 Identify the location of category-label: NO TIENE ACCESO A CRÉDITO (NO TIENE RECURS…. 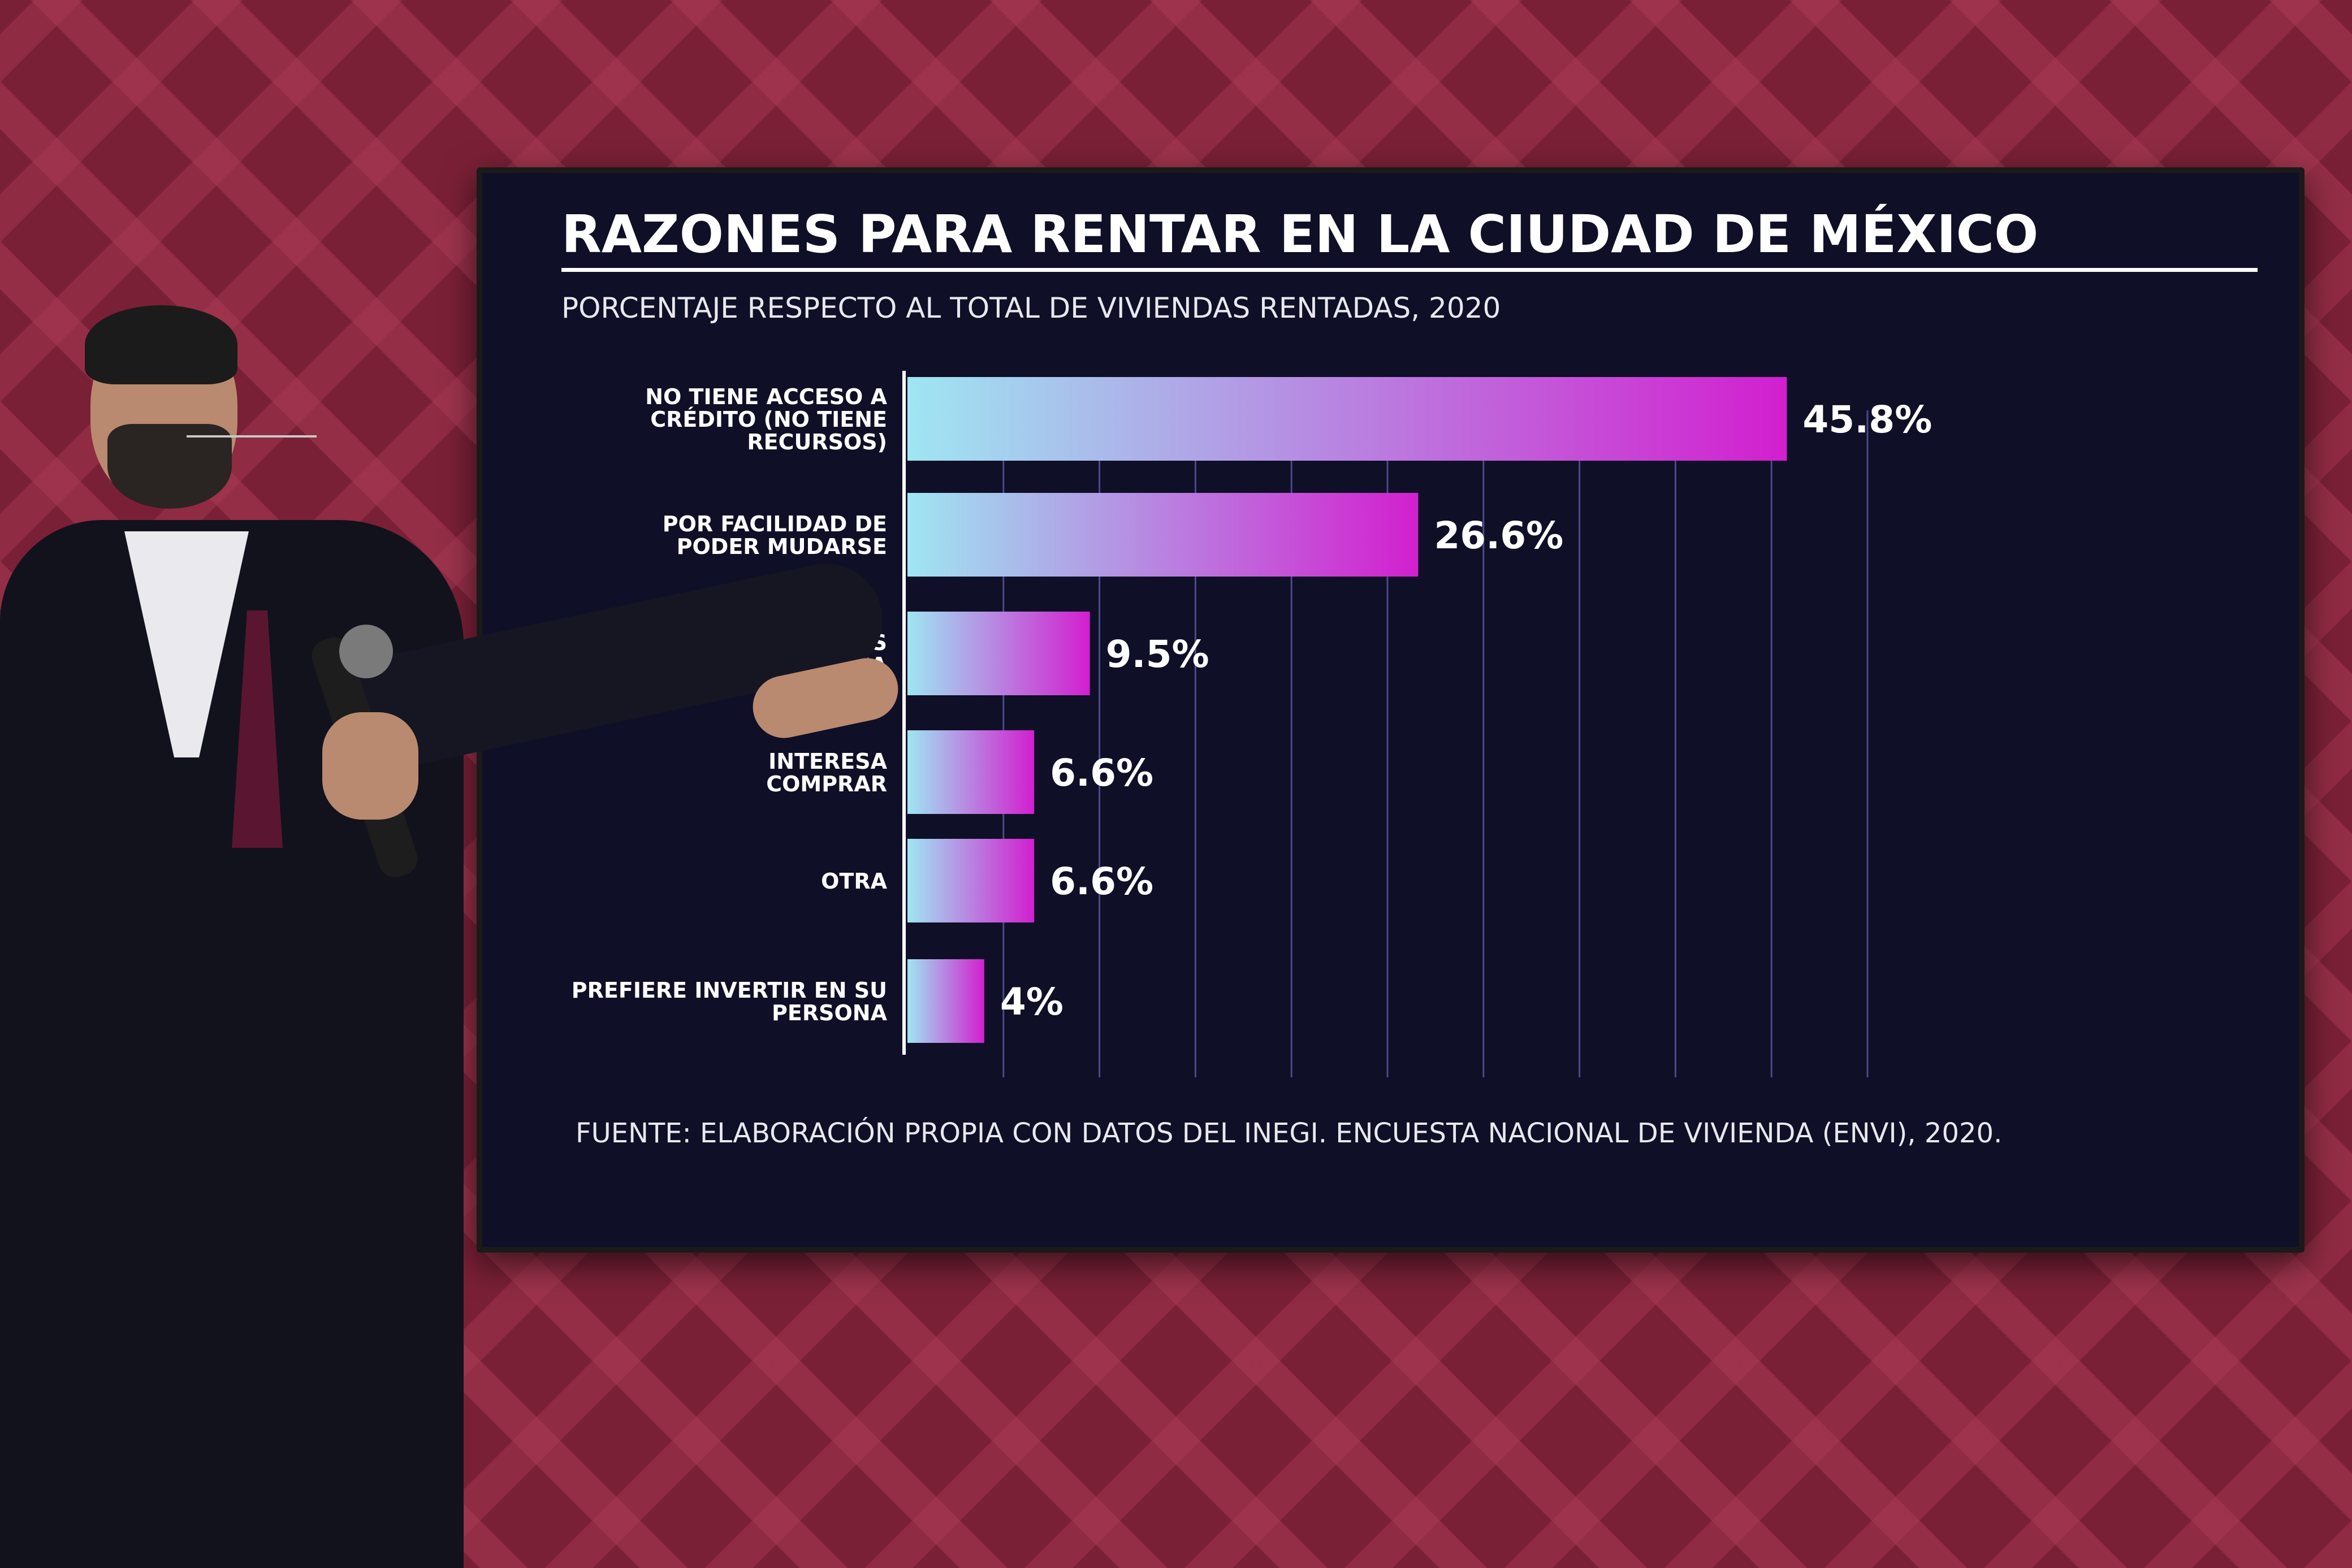
(766, 419).